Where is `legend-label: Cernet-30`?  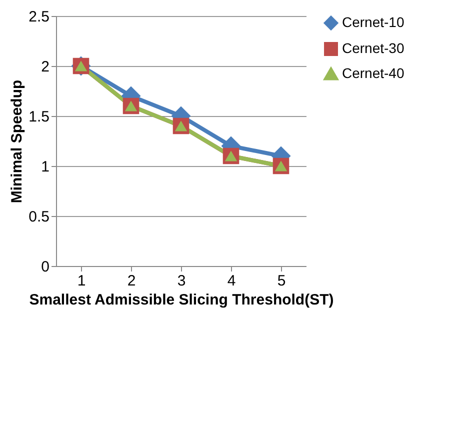 legend-label: Cernet-30 is located at coordinates (373, 48).